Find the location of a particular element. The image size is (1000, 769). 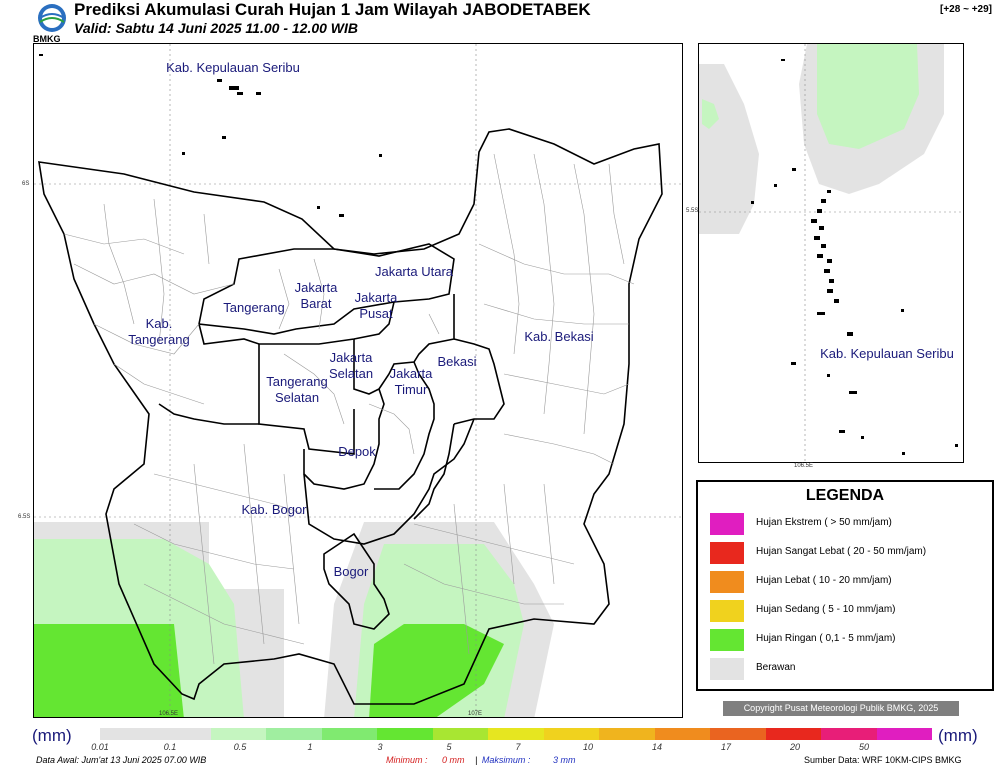

minimum-label: Minimum : is located at coordinates (407, 760).